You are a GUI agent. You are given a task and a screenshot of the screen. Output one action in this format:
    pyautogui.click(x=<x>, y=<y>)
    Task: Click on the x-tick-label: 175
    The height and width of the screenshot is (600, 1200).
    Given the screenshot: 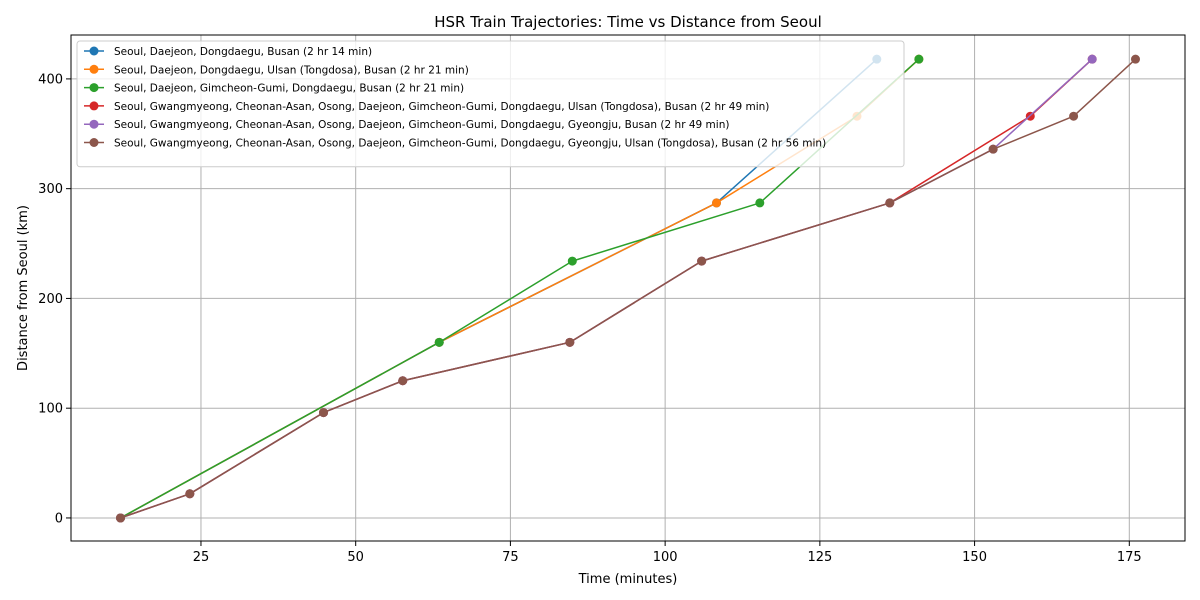 What is the action you would take?
    pyautogui.click(x=1129, y=557)
    